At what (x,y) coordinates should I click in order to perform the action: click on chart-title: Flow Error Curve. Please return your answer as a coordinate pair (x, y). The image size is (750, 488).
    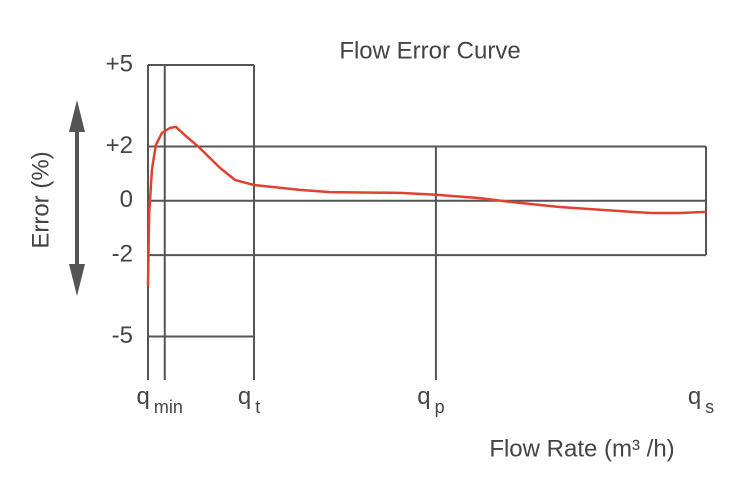
    Looking at the image, I should click on (429, 50).